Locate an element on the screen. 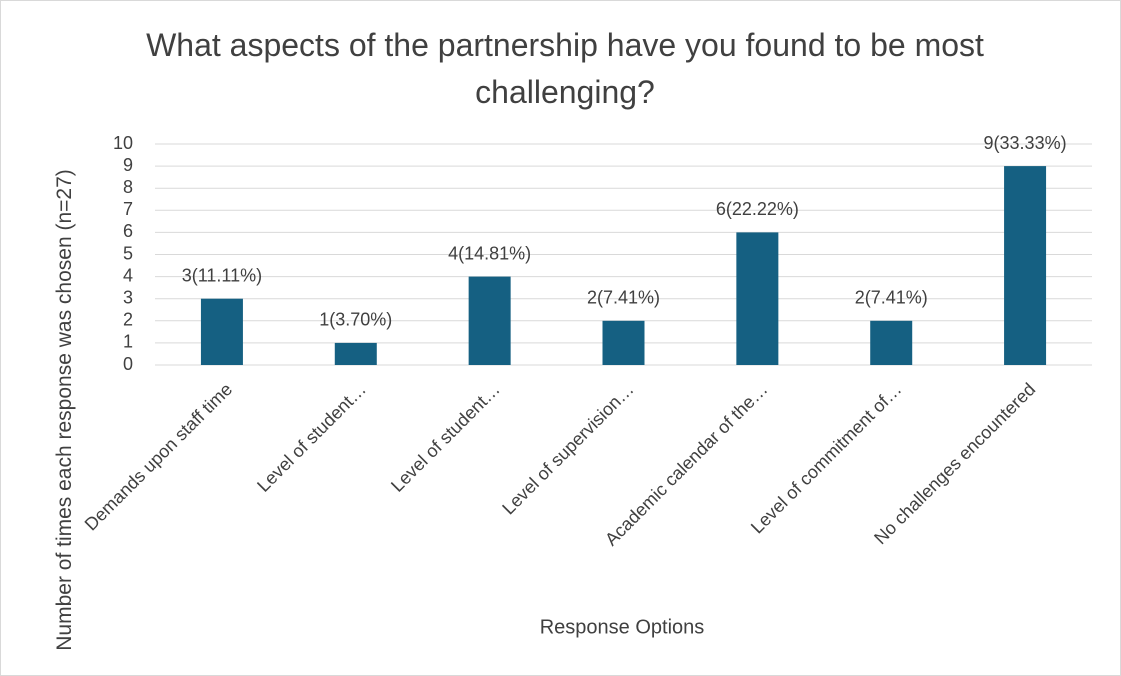  y-tick-label: 2 is located at coordinates (128, 320).